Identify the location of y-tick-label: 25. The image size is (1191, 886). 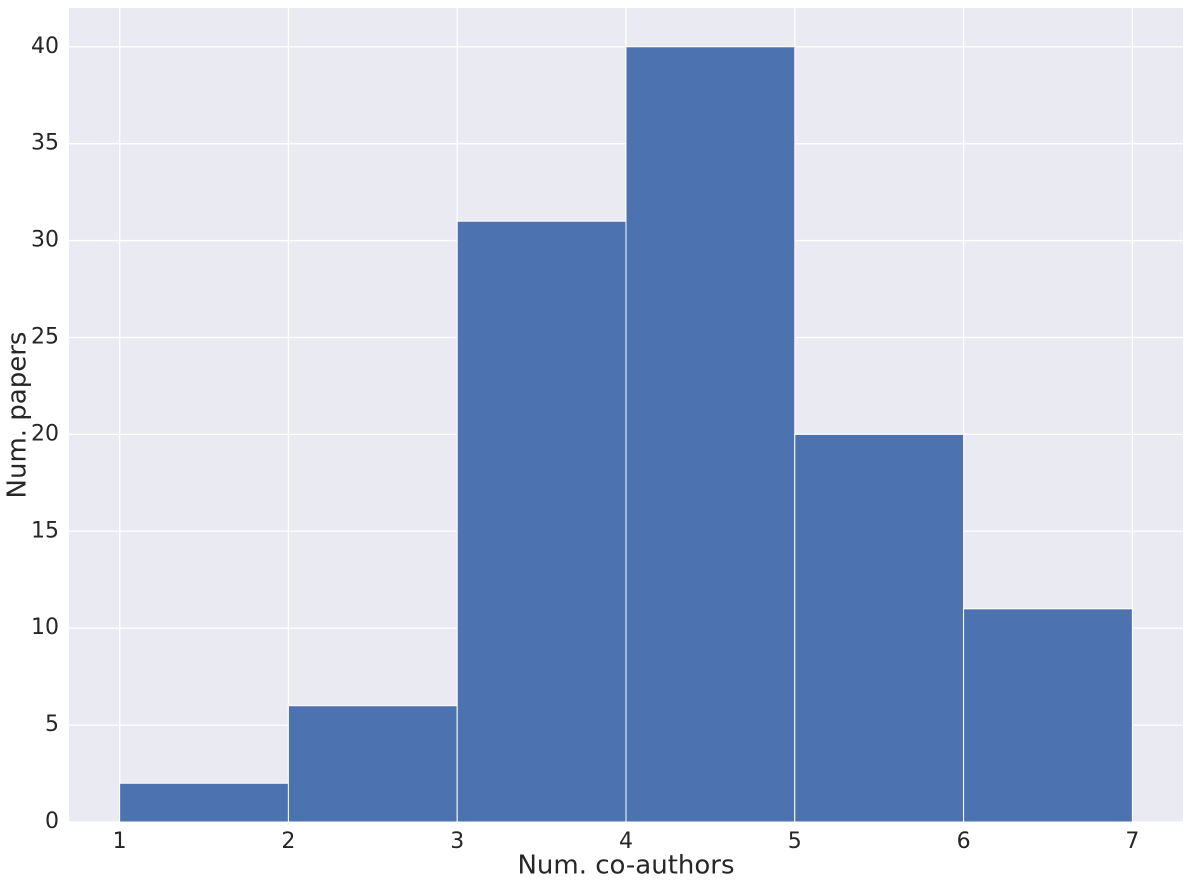
(45, 336).